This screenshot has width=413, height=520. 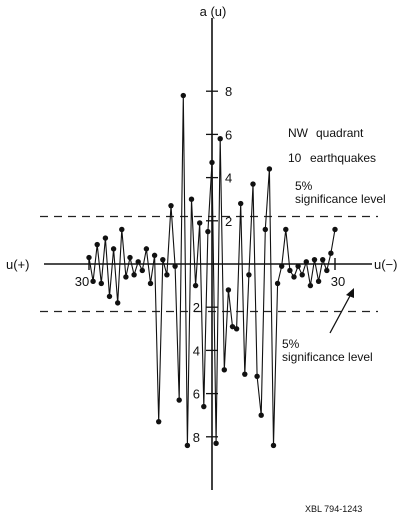 What do you see at coordinates (291, 344) in the screenshot?
I see `sig-lower-percent: 5%` at bounding box center [291, 344].